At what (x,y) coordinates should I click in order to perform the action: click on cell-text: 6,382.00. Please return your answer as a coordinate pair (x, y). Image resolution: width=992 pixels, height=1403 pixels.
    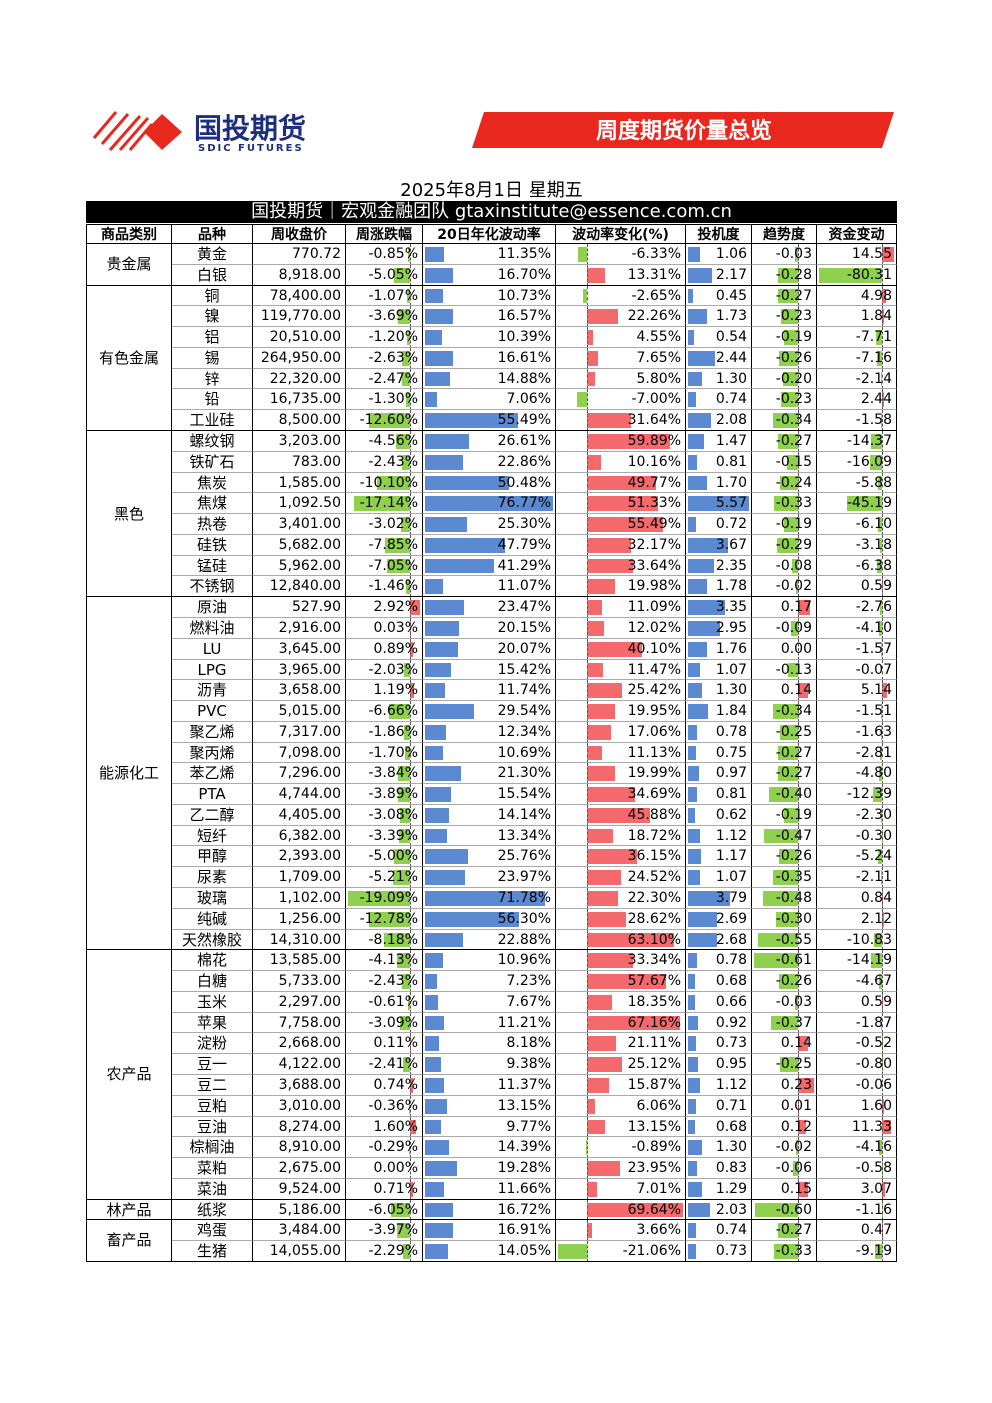
    Looking at the image, I should click on (309, 835).